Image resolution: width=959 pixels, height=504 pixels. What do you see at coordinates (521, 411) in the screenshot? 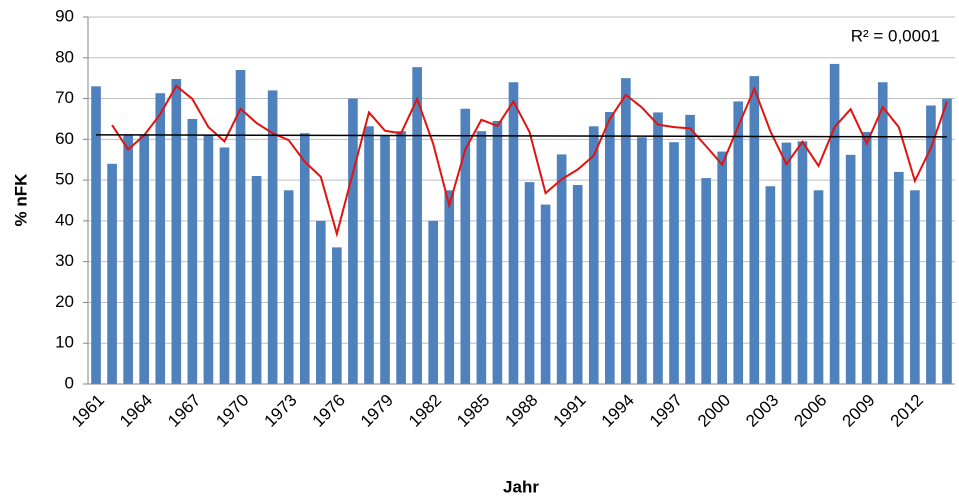
I see `x-tick-label: 1988` at bounding box center [521, 411].